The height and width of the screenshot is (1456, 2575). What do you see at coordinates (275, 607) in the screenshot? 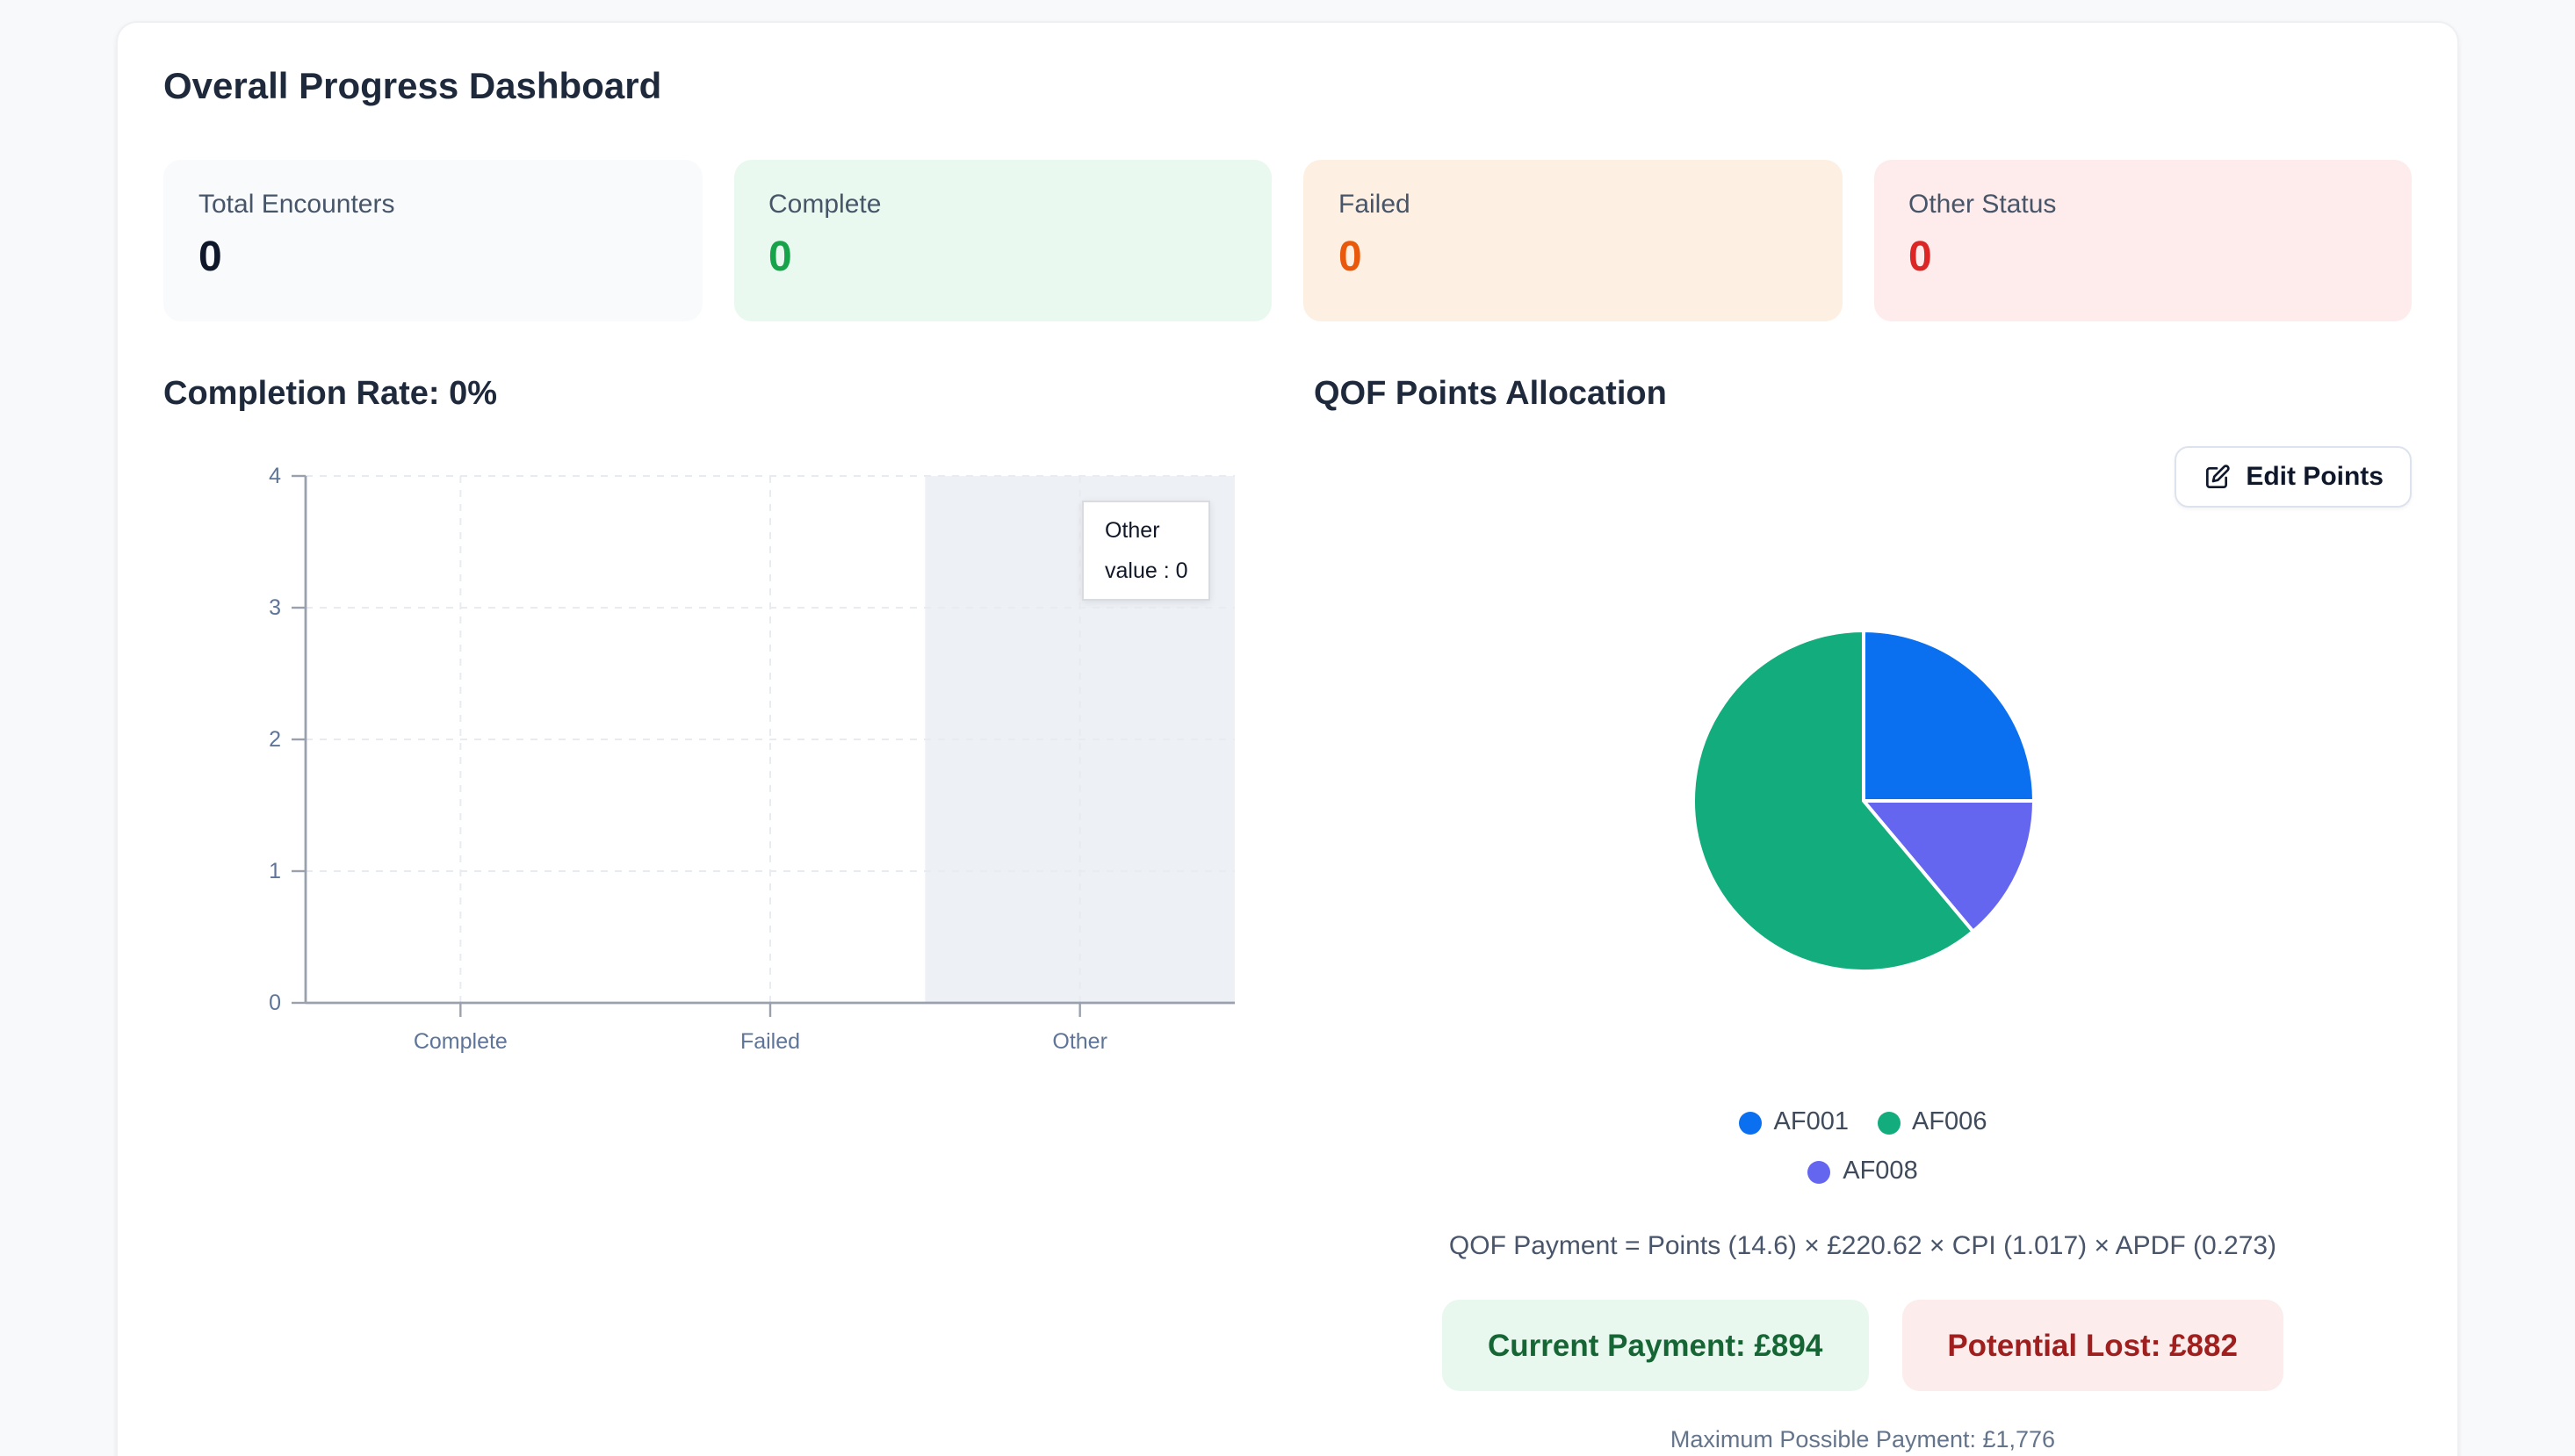
I see `svg-text: 3` at bounding box center [275, 607].